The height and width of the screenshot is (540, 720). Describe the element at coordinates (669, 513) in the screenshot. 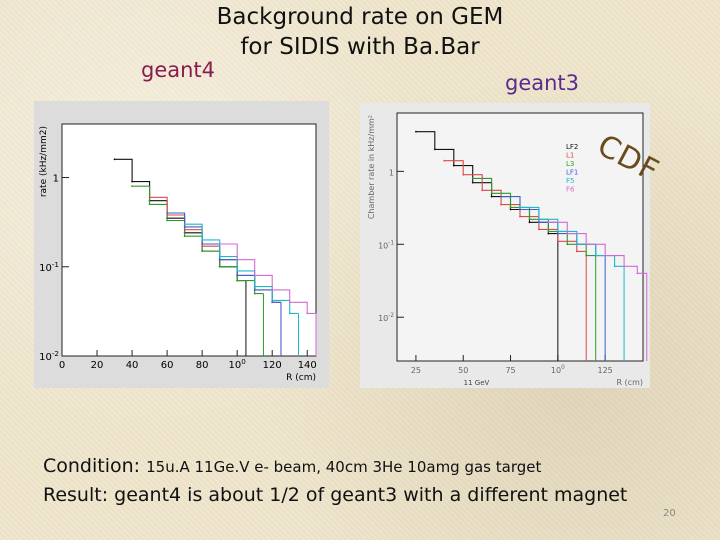

I see `page-number: 20` at that location.